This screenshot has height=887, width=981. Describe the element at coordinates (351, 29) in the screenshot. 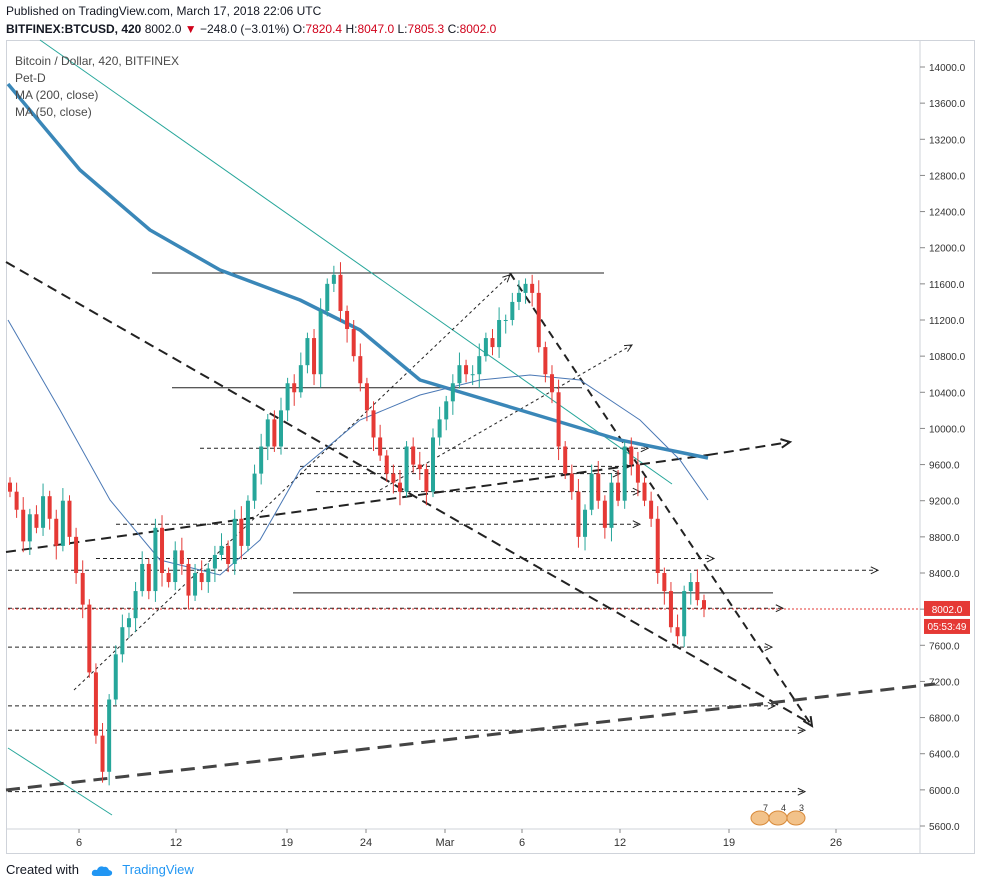

I see `high-label: H:` at that location.